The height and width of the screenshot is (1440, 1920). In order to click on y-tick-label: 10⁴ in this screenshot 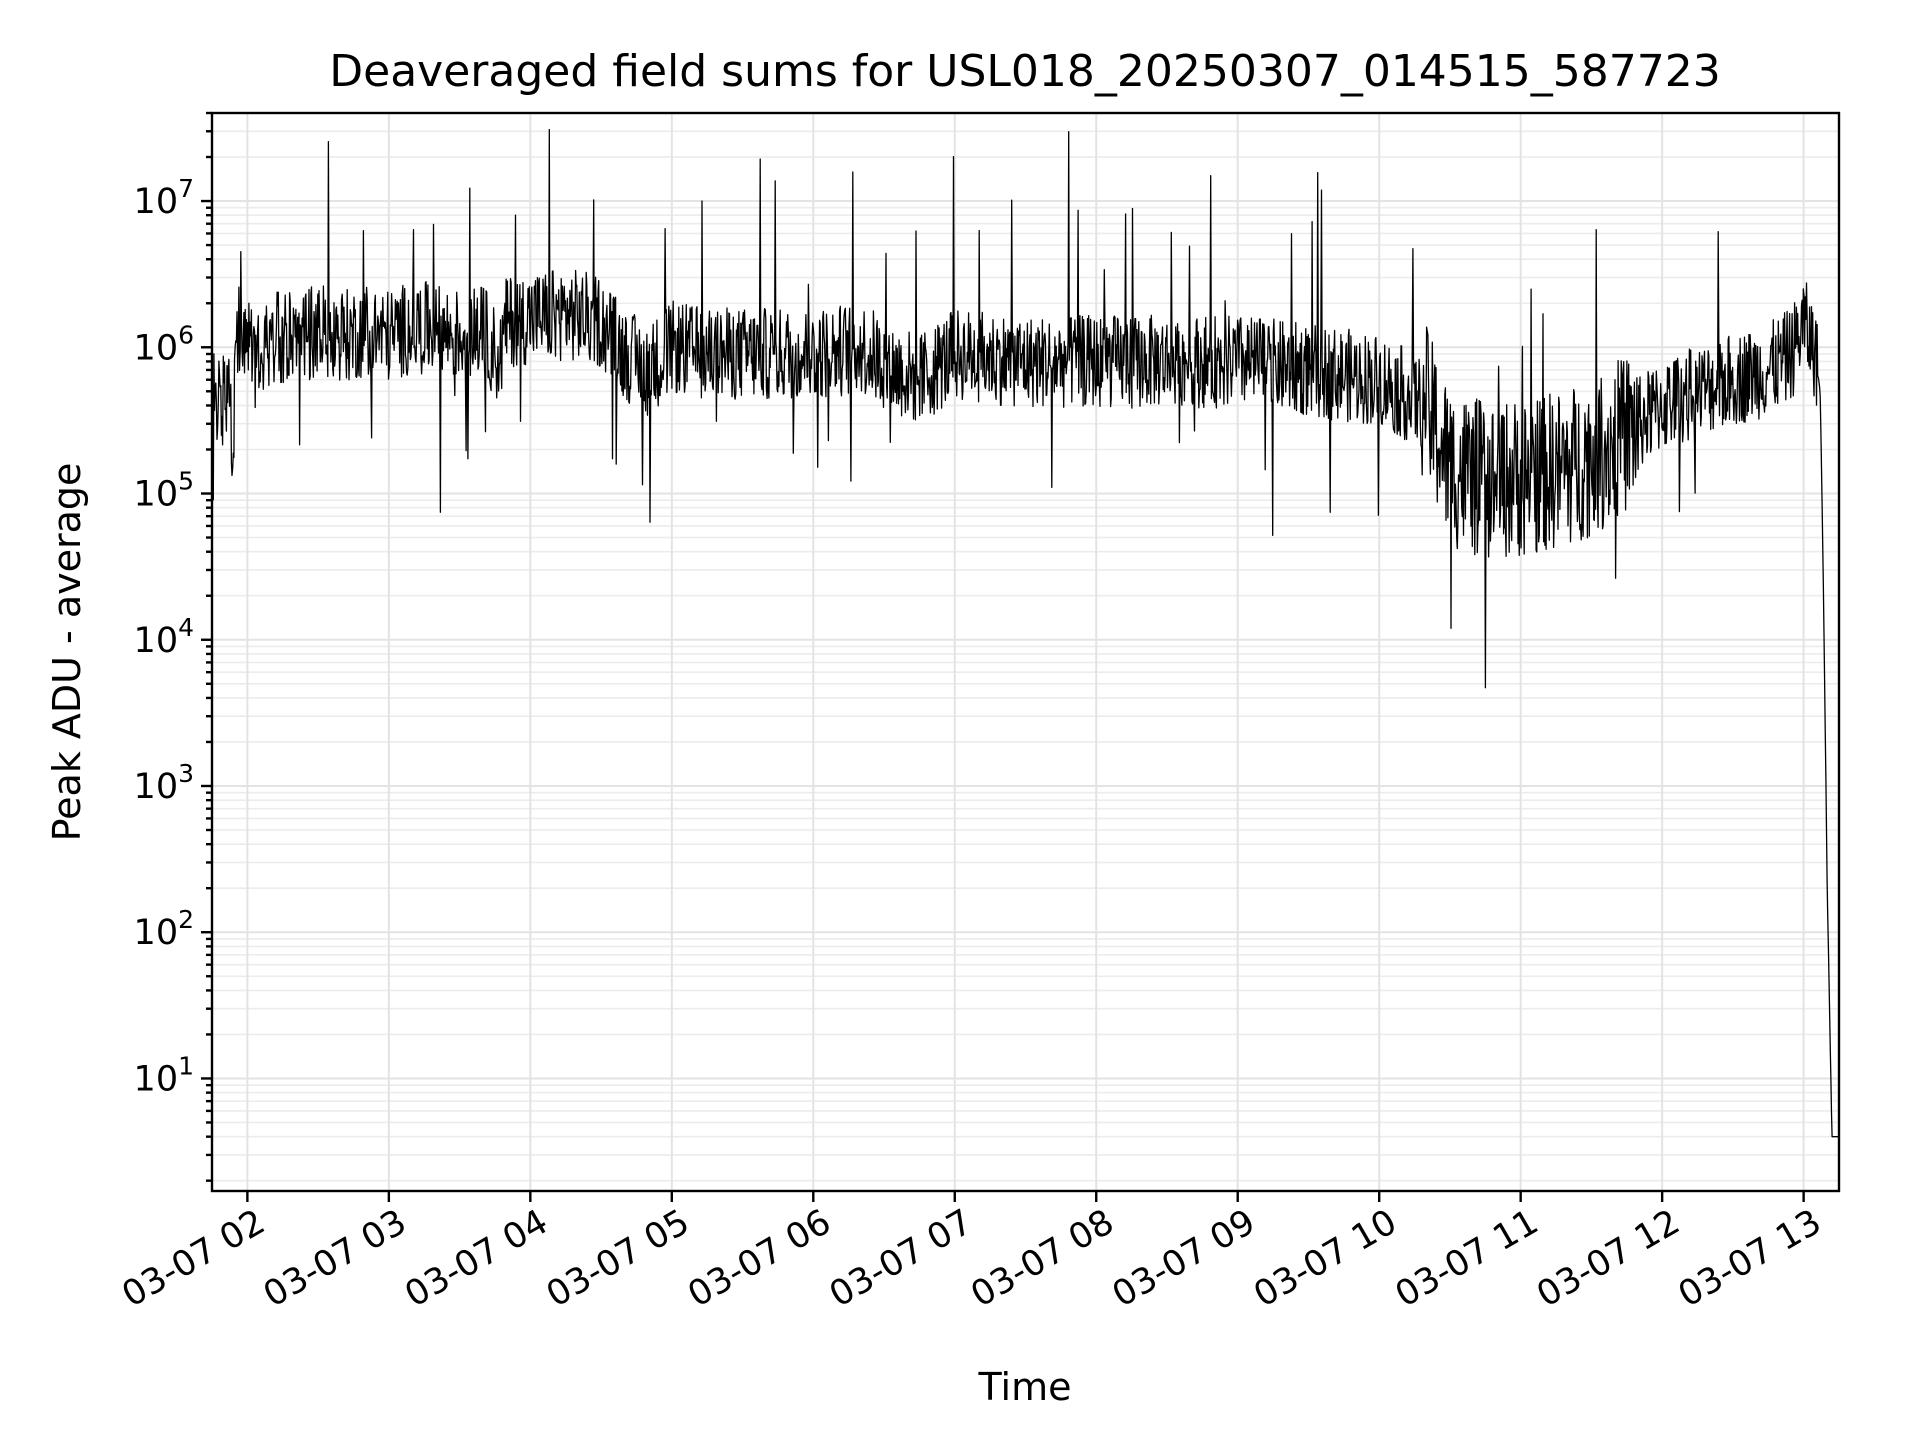, I will do `click(164, 637)`.